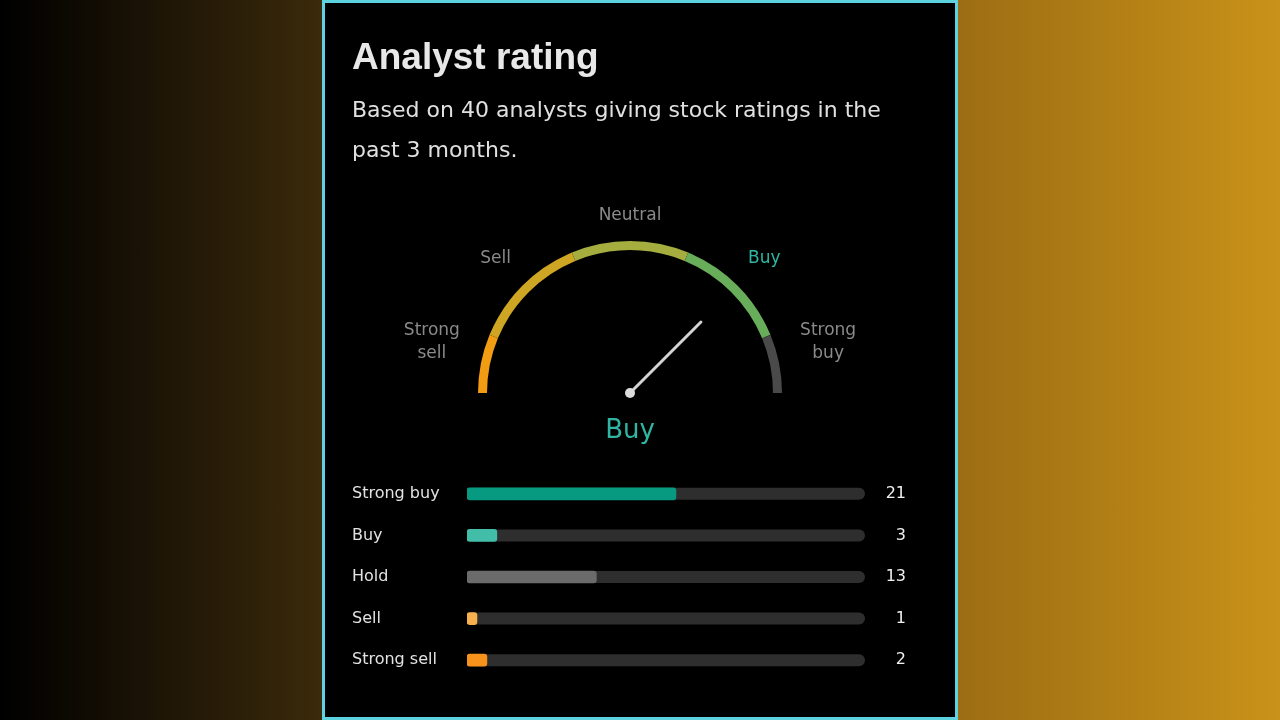 This screenshot has height=720, width=1280. I want to click on slice-label: Buy, so click(764, 257).